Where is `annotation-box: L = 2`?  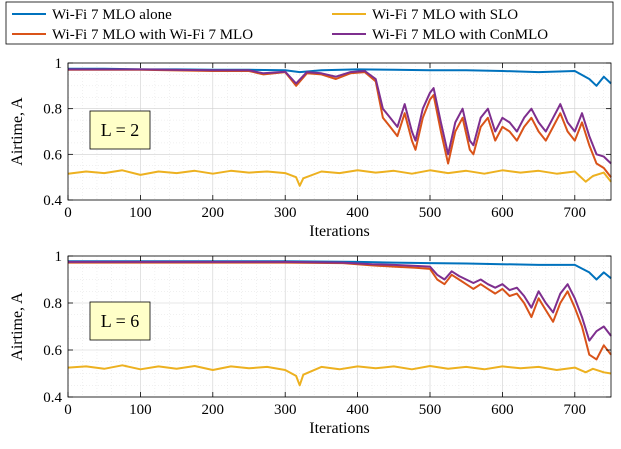
annotation-box: L = 2 is located at coordinates (120, 130).